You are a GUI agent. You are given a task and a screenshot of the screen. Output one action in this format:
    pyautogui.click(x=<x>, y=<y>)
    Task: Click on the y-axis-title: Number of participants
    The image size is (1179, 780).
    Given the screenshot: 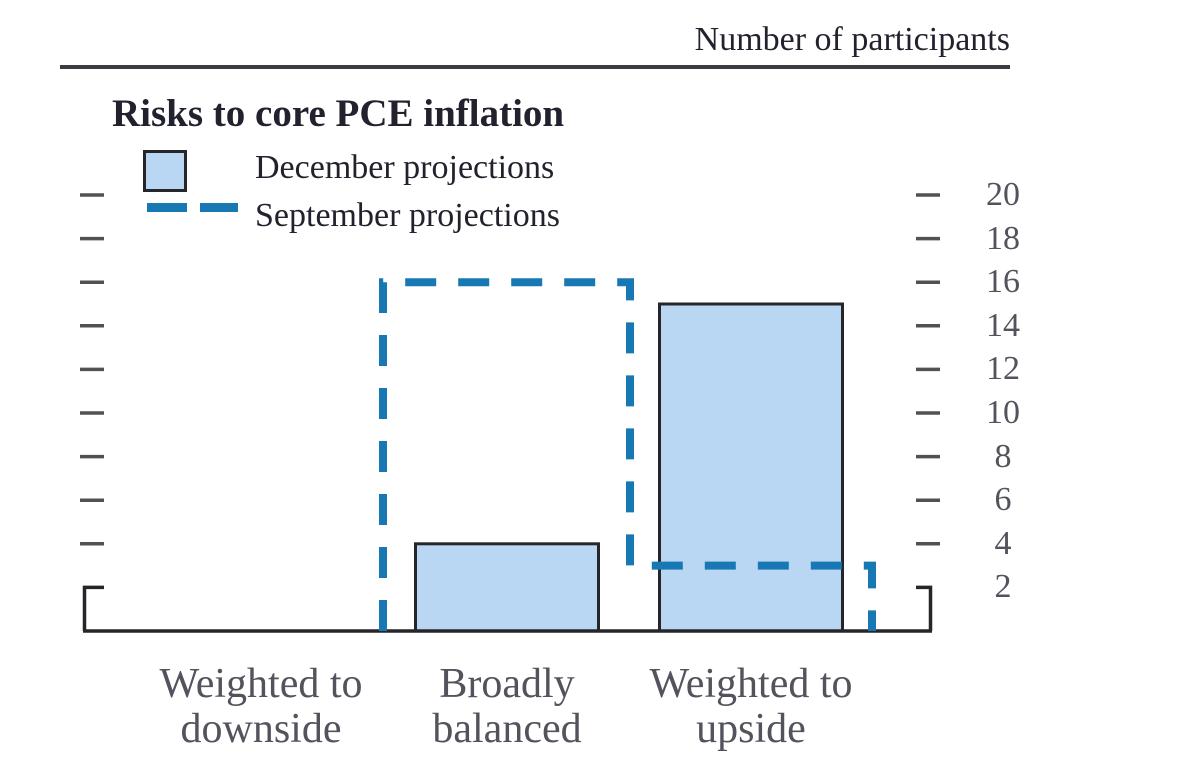 What is the action you would take?
    pyautogui.click(x=852, y=39)
    